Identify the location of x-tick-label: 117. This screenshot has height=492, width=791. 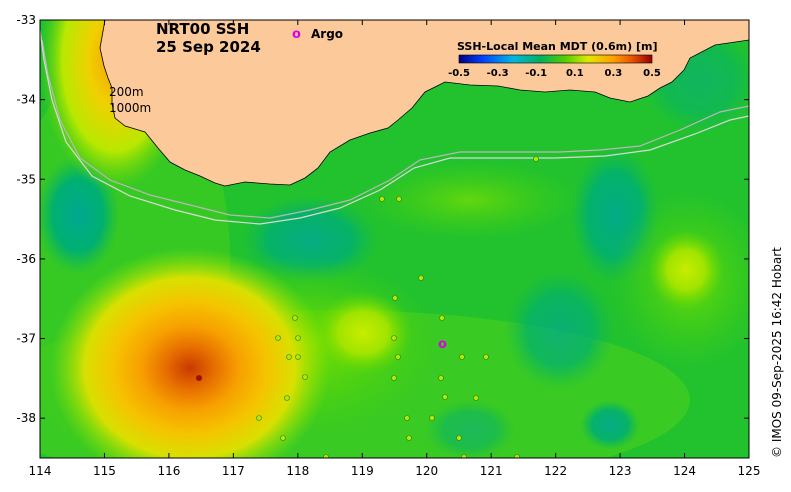
(233, 471).